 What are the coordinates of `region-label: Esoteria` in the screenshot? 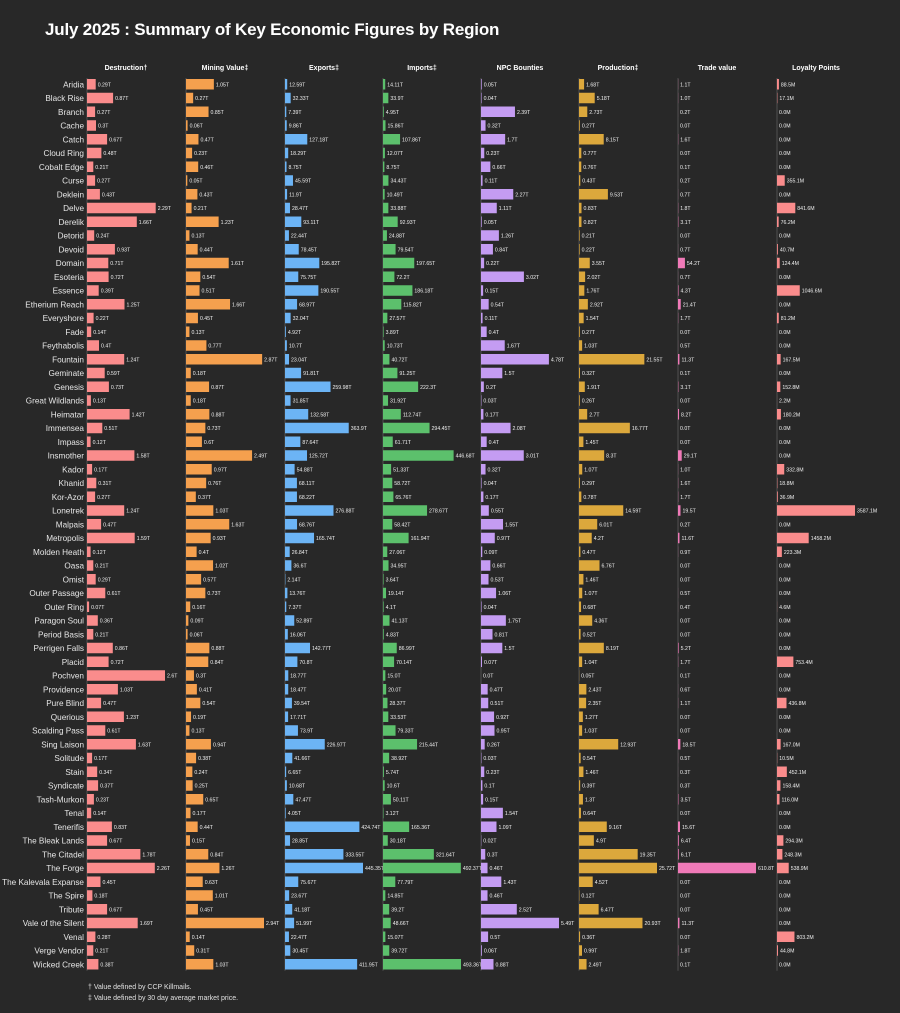 It's located at (69, 277).